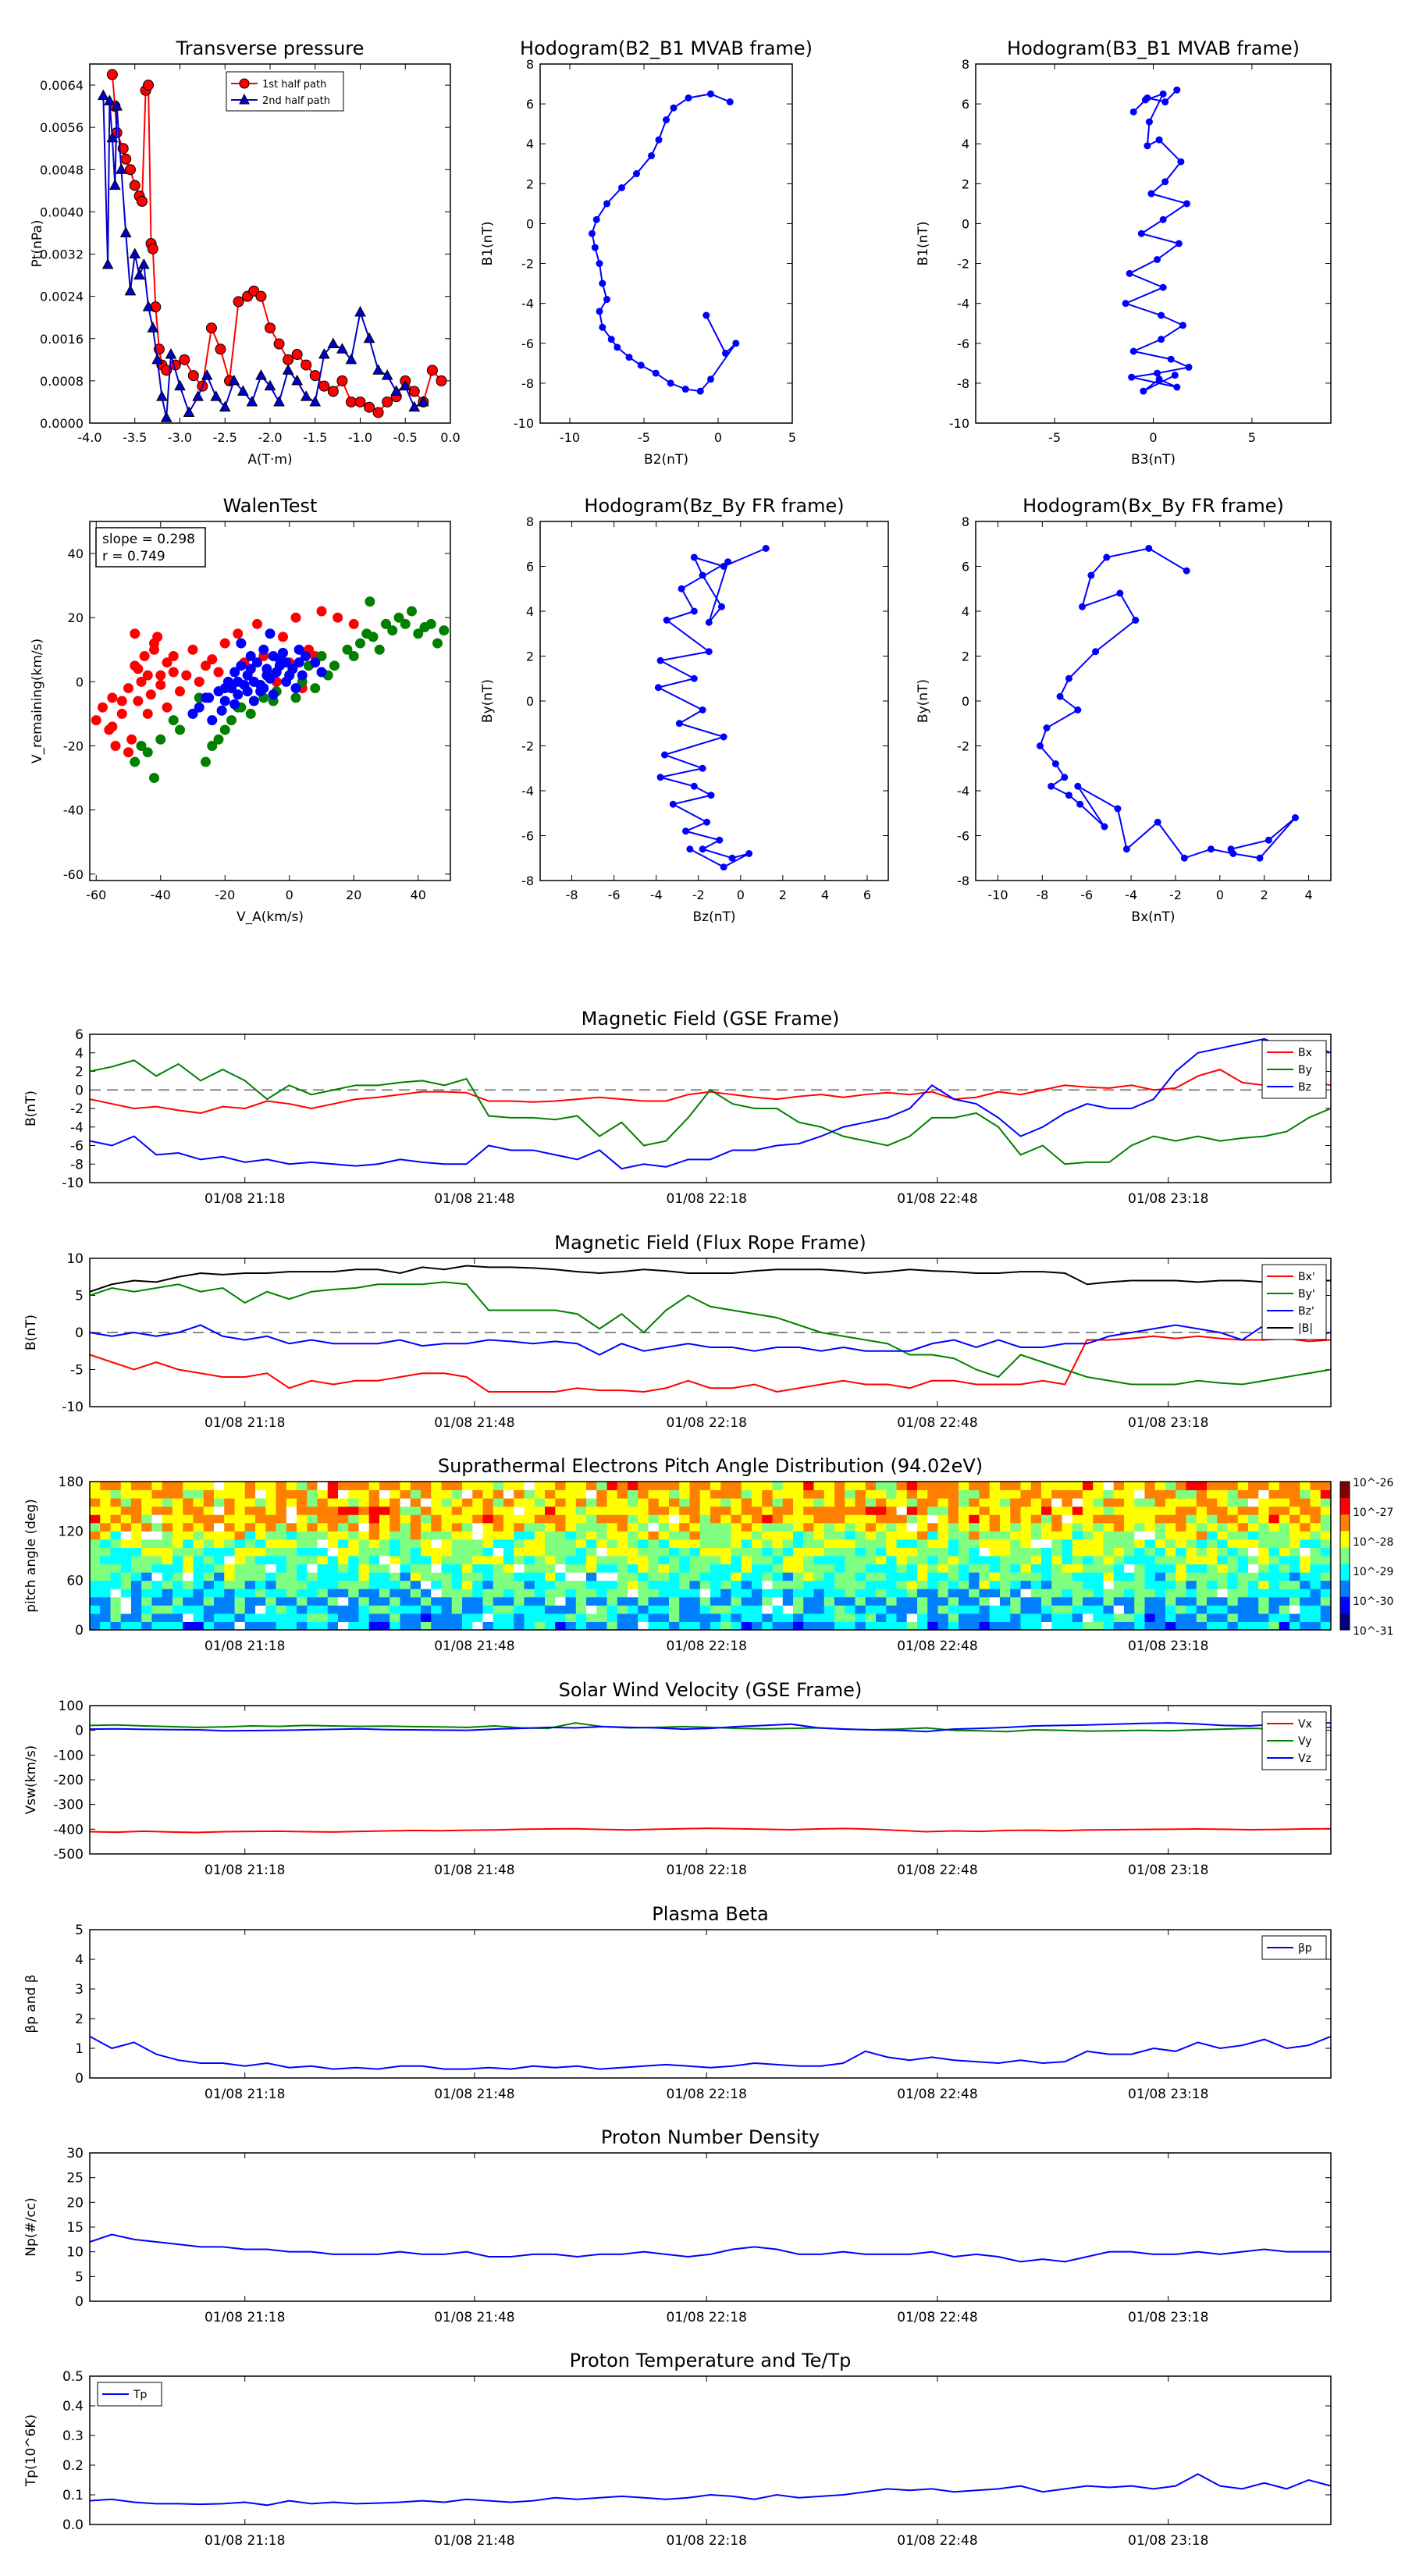  I want to click on temp-ytick-label: 0.2, so click(73, 2466).